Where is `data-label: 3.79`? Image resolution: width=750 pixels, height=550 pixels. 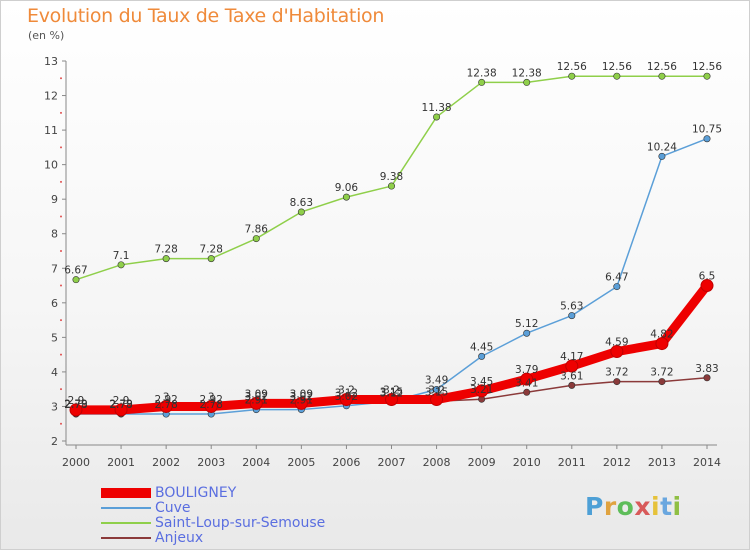 data-label: 3.79 is located at coordinates (526, 370).